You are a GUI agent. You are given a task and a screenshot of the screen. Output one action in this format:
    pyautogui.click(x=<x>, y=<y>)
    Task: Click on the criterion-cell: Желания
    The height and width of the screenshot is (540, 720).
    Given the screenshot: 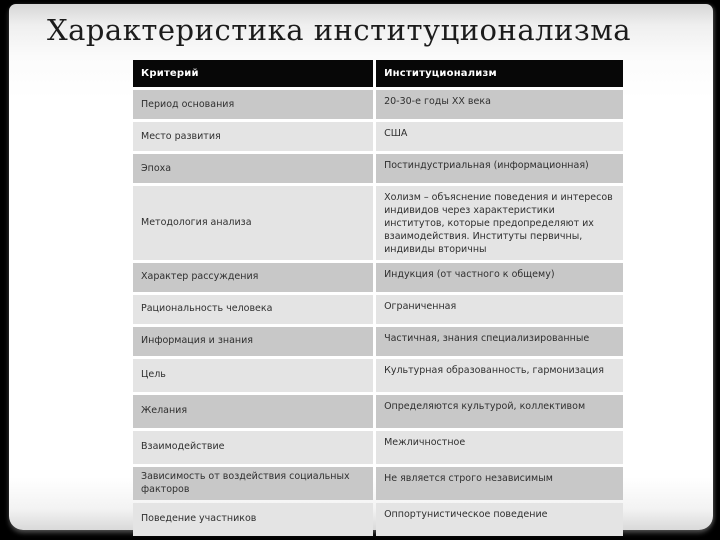 What is the action you would take?
    pyautogui.click(x=253, y=411)
    